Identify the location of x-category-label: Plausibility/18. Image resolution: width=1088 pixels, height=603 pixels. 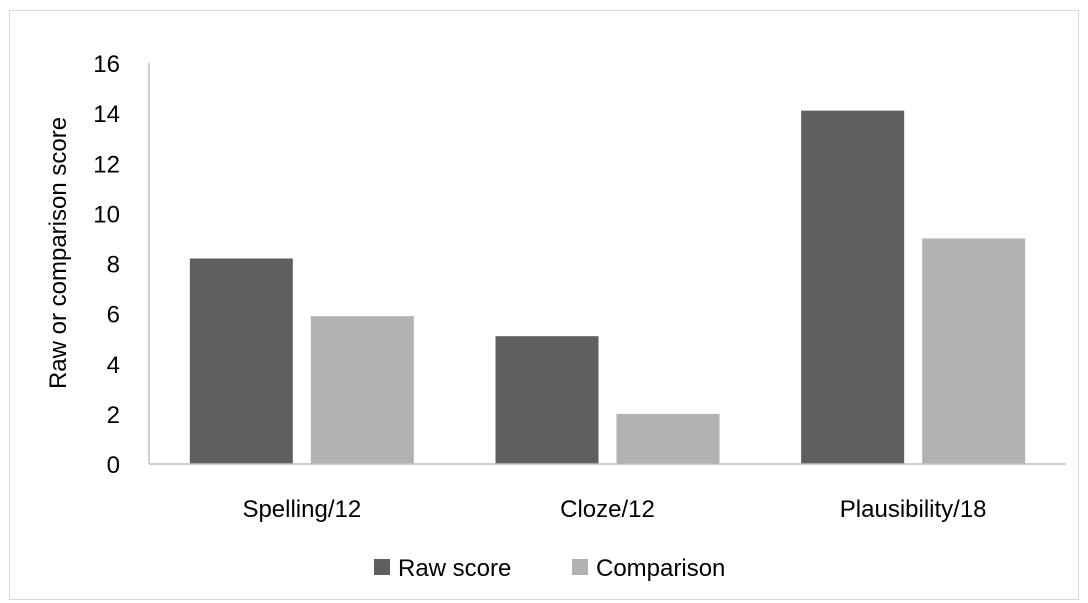
(913, 509).